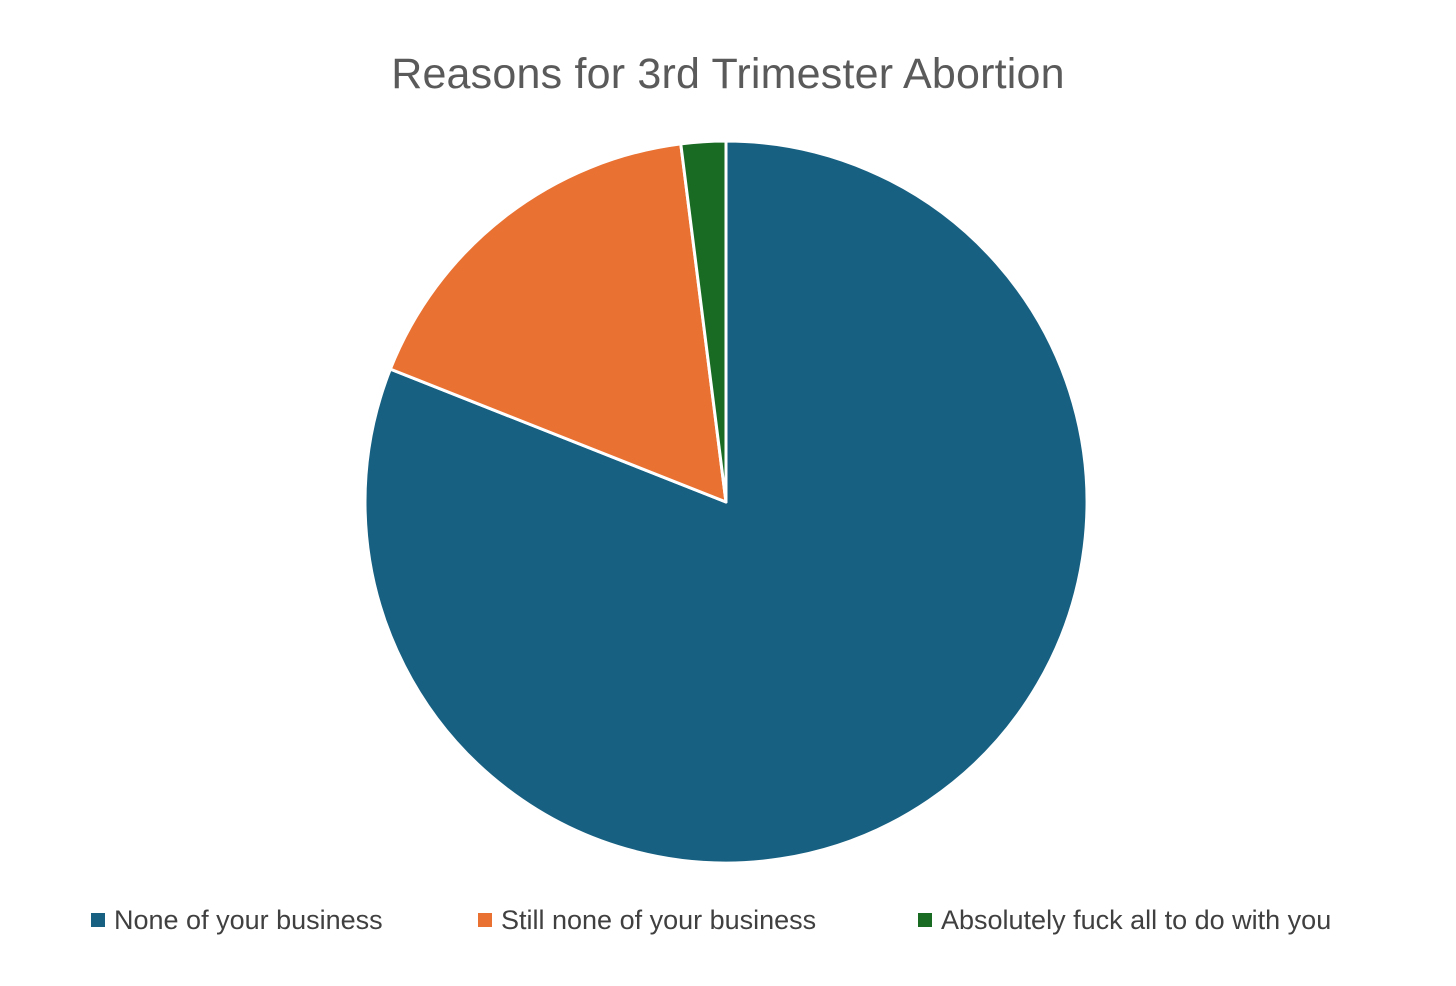  Describe the element at coordinates (1136, 919) in the screenshot. I see `legend-label: Absolutely fuck all to do with you` at that location.